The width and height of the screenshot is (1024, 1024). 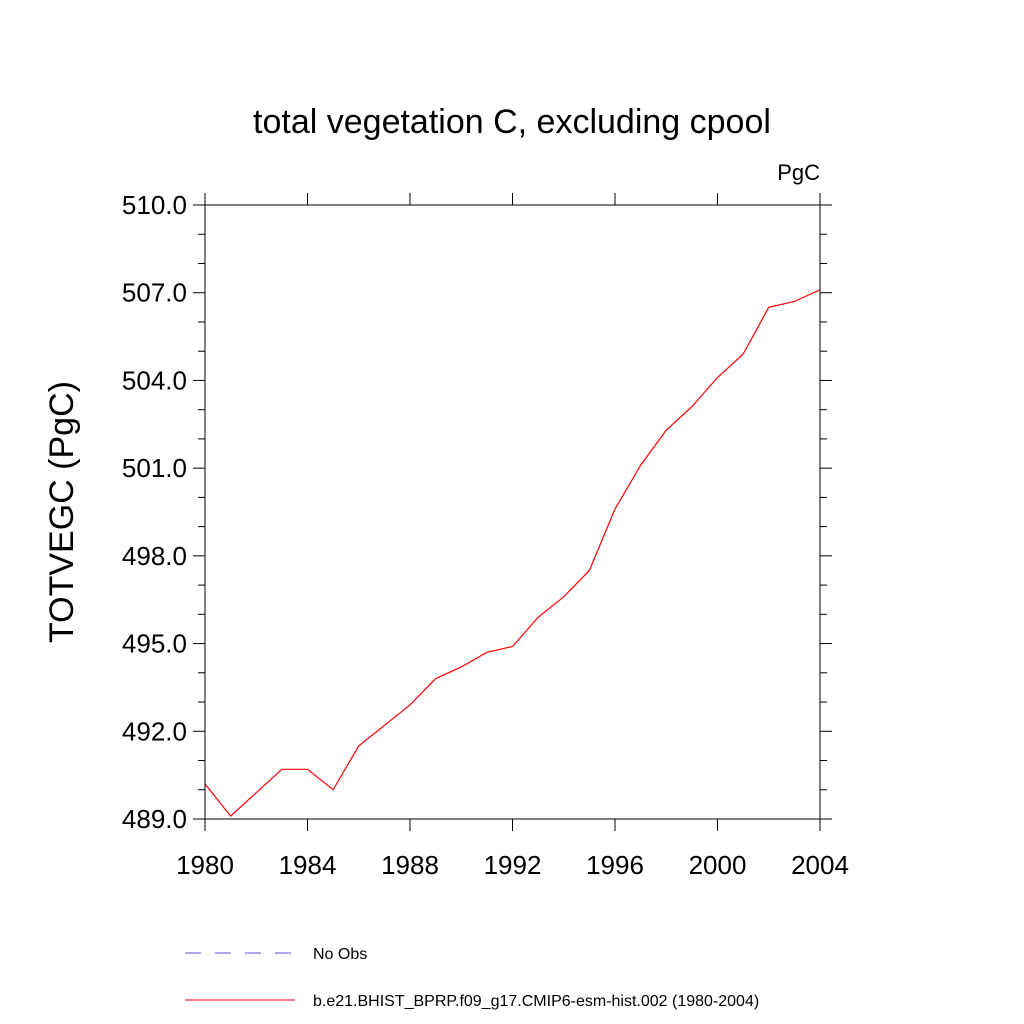 What do you see at coordinates (820, 865) in the screenshot?
I see `x-tick-label: 2004` at bounding box center [820, 865].